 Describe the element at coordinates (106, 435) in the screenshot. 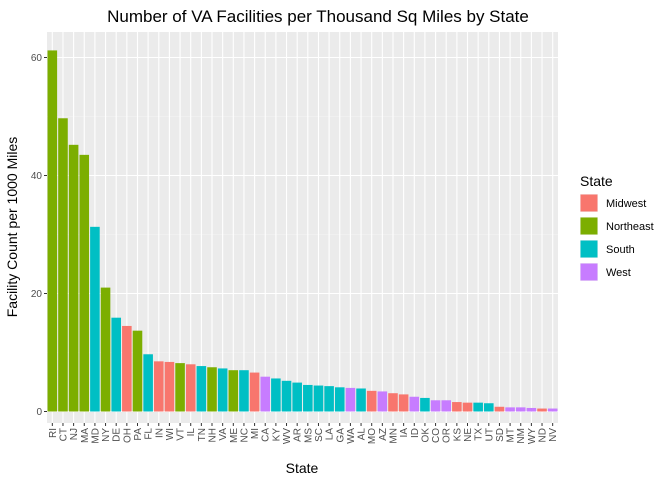

I see `x-tick-label-ny: NY` at that location.